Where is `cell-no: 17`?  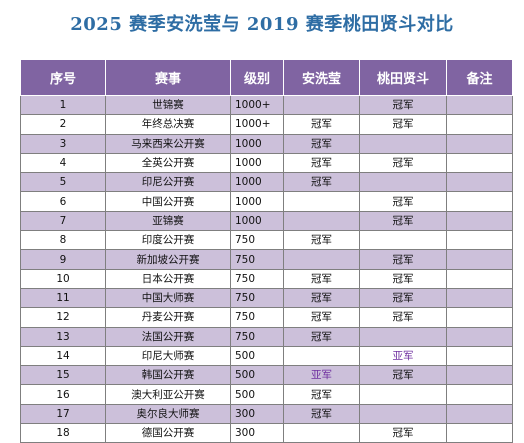 cell-no: 17 is located at coordinates (63, 414).